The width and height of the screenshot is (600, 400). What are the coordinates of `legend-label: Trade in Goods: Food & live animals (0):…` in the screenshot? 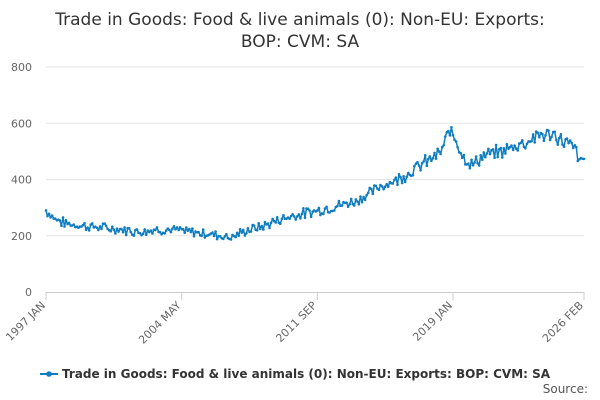 It's located at (306, 374).